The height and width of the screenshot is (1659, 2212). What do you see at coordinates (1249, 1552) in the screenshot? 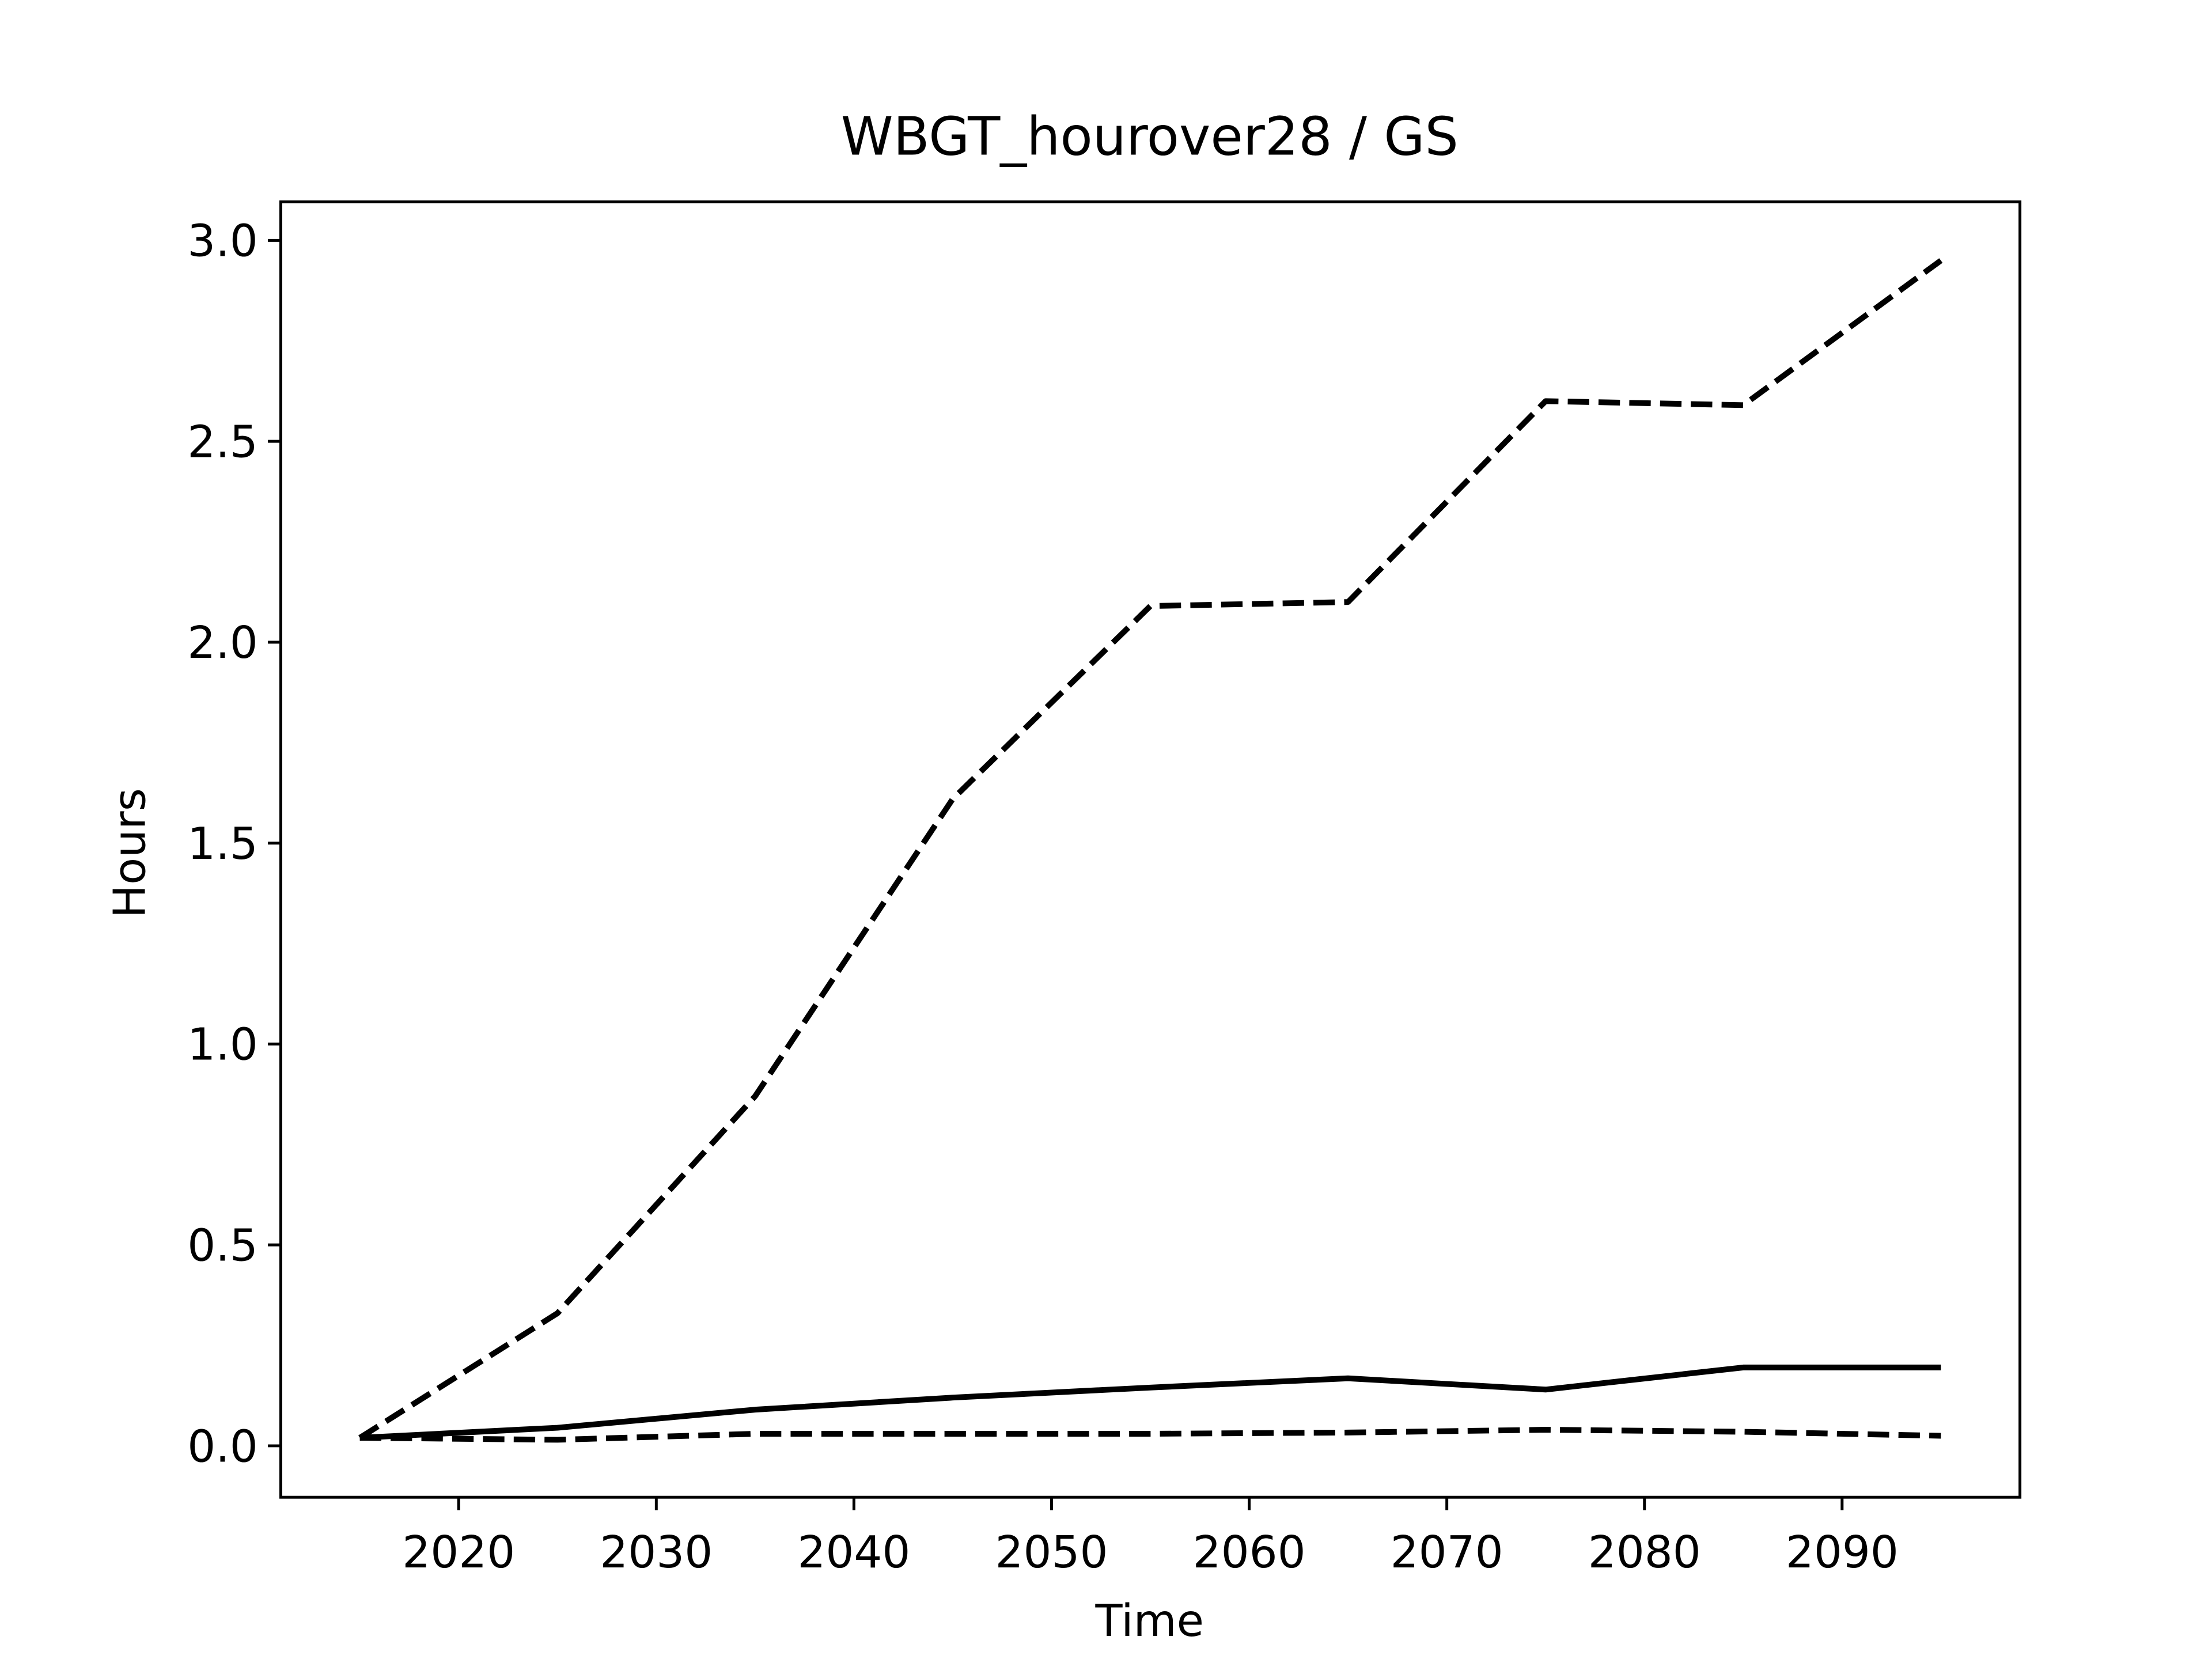
I see `x-tick-label: 2060` at bounding box center [1249, 1552].